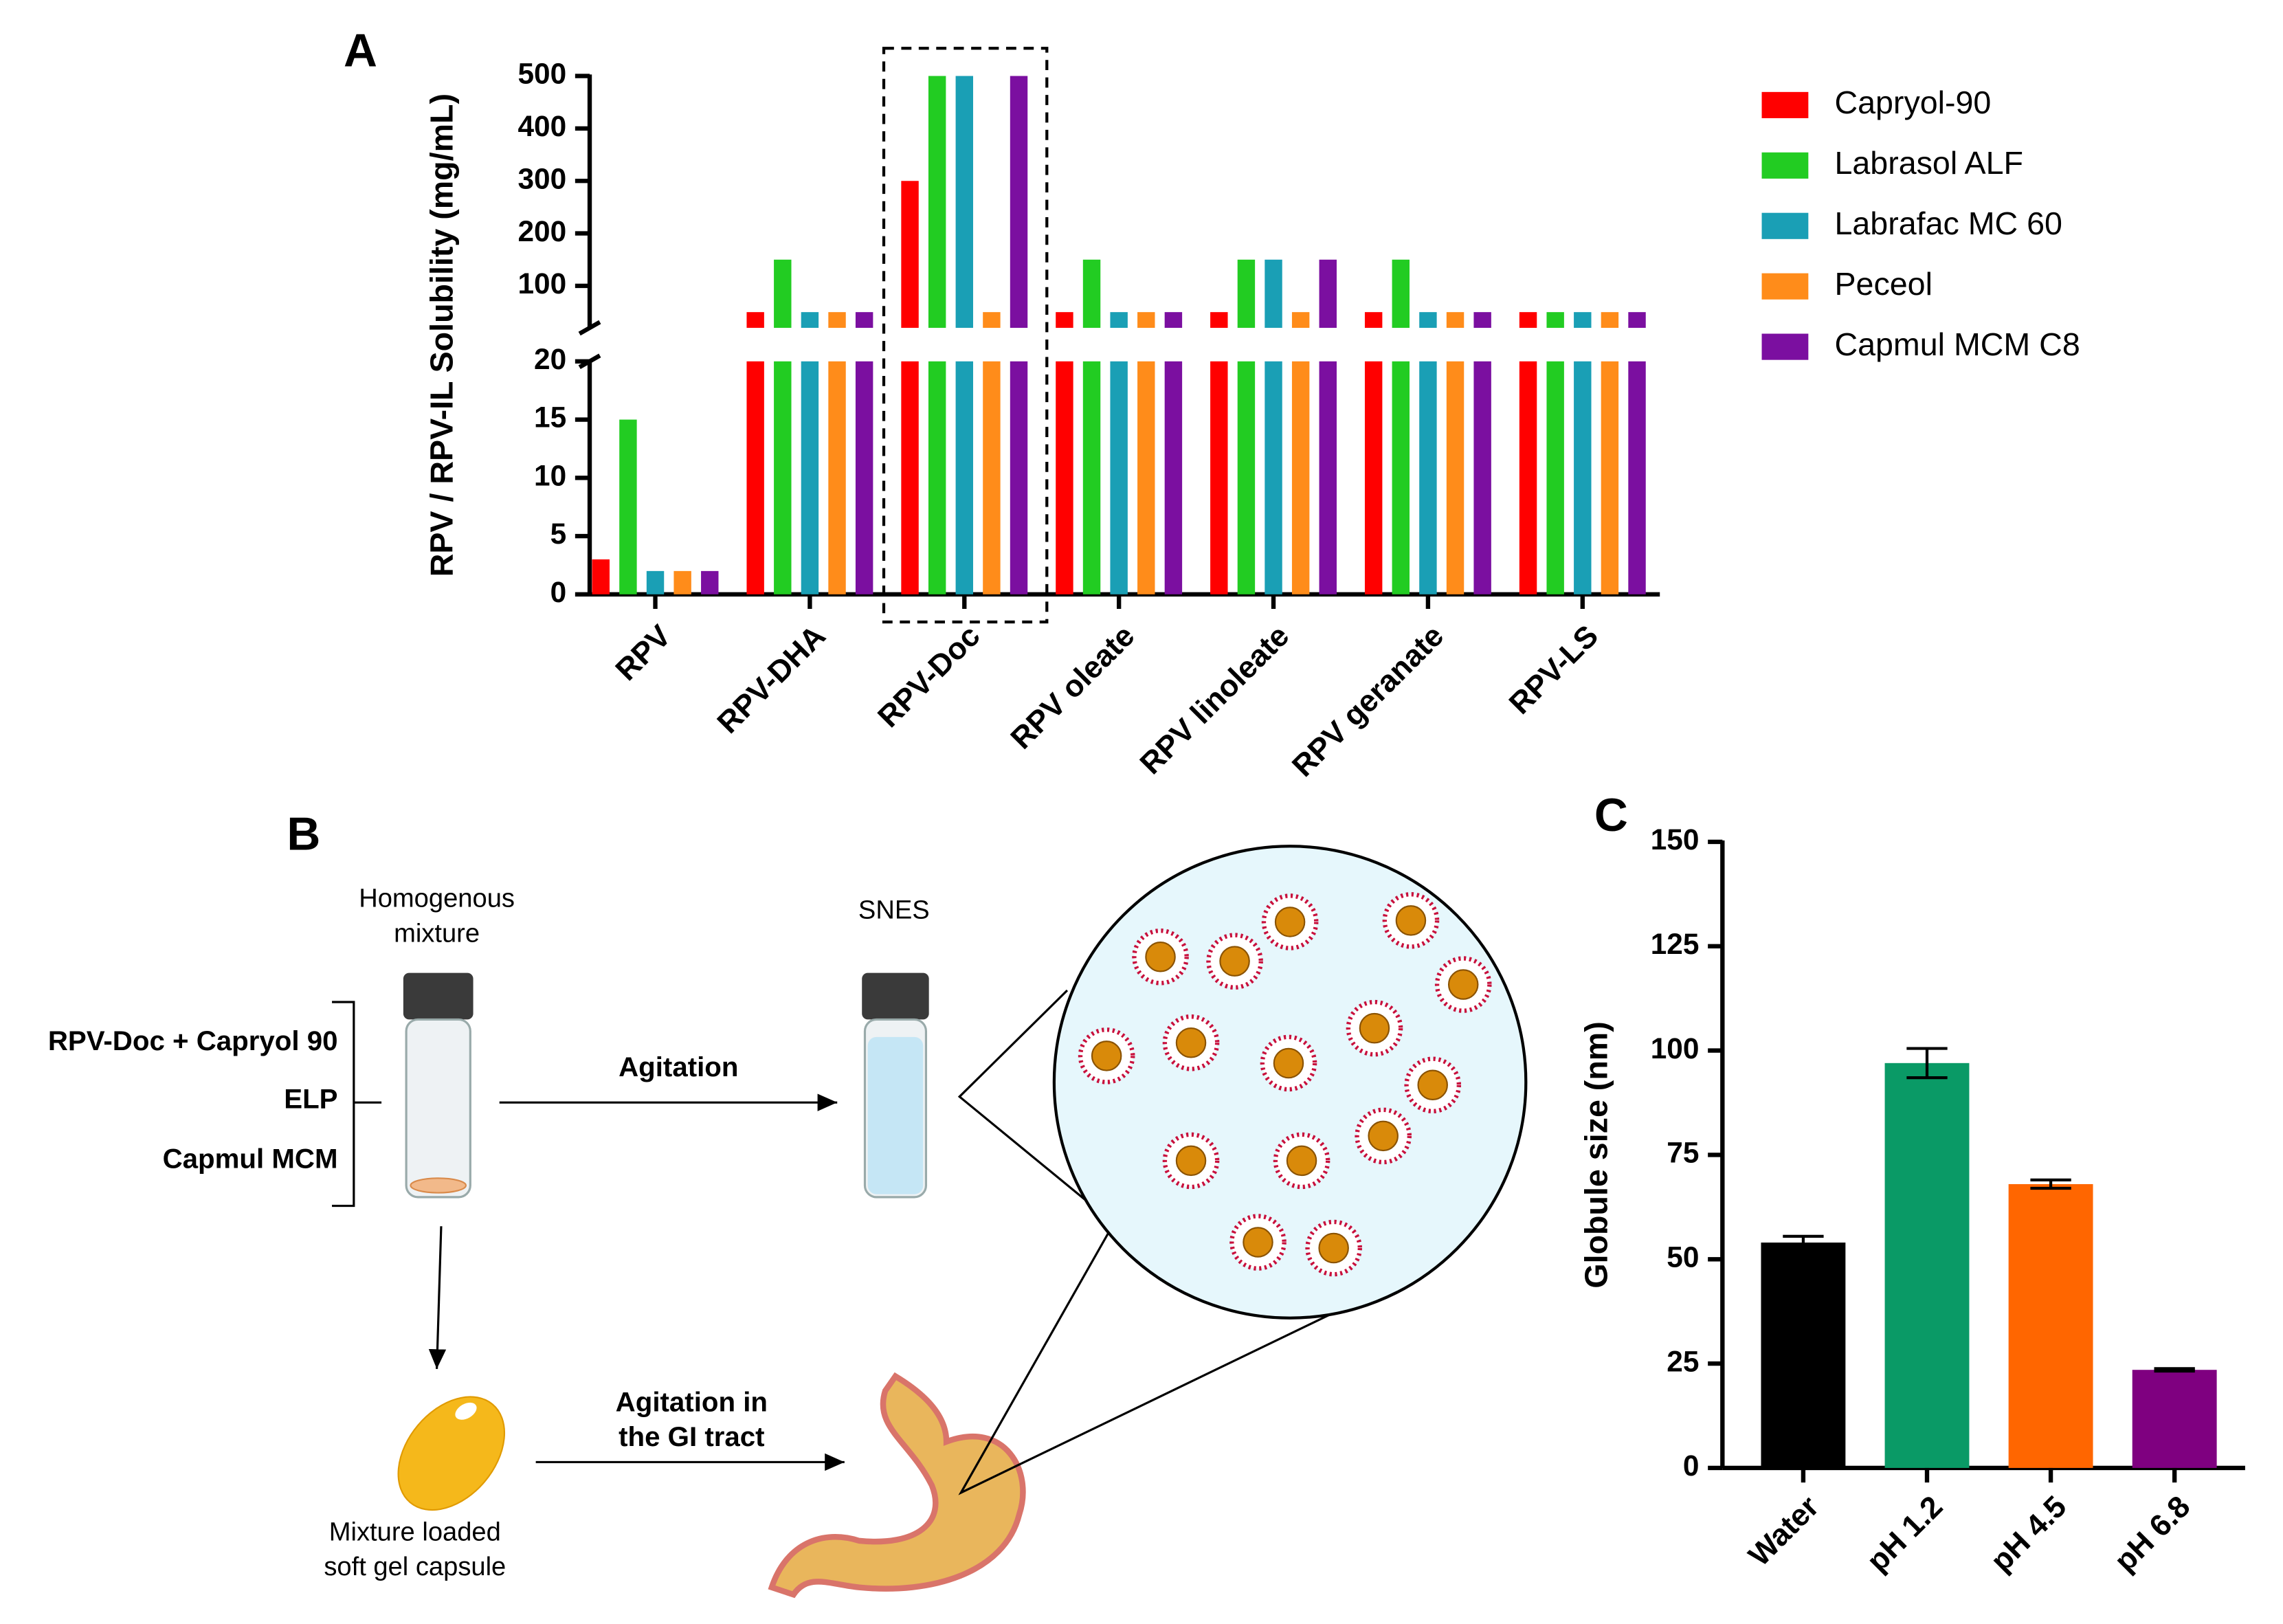 This screenshot has width=2283, height=1624. Describe the element at coordinates (360, 51) in the screenshot. I see `panel-label: A` at that location.